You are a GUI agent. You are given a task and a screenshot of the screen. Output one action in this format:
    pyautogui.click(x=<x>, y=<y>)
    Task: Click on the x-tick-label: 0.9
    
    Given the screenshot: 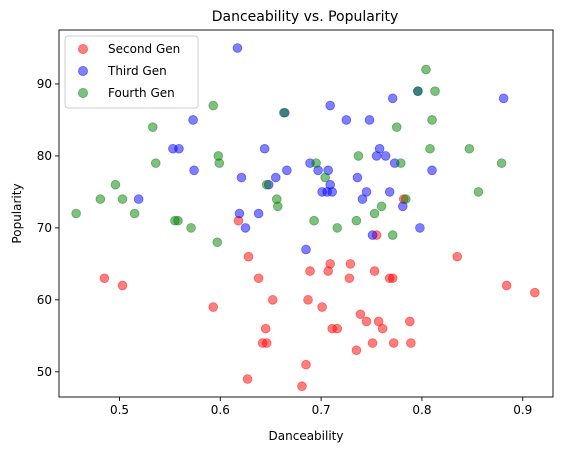 What is the action you would take?
    pyautogui.click(x=522, y=410)
    